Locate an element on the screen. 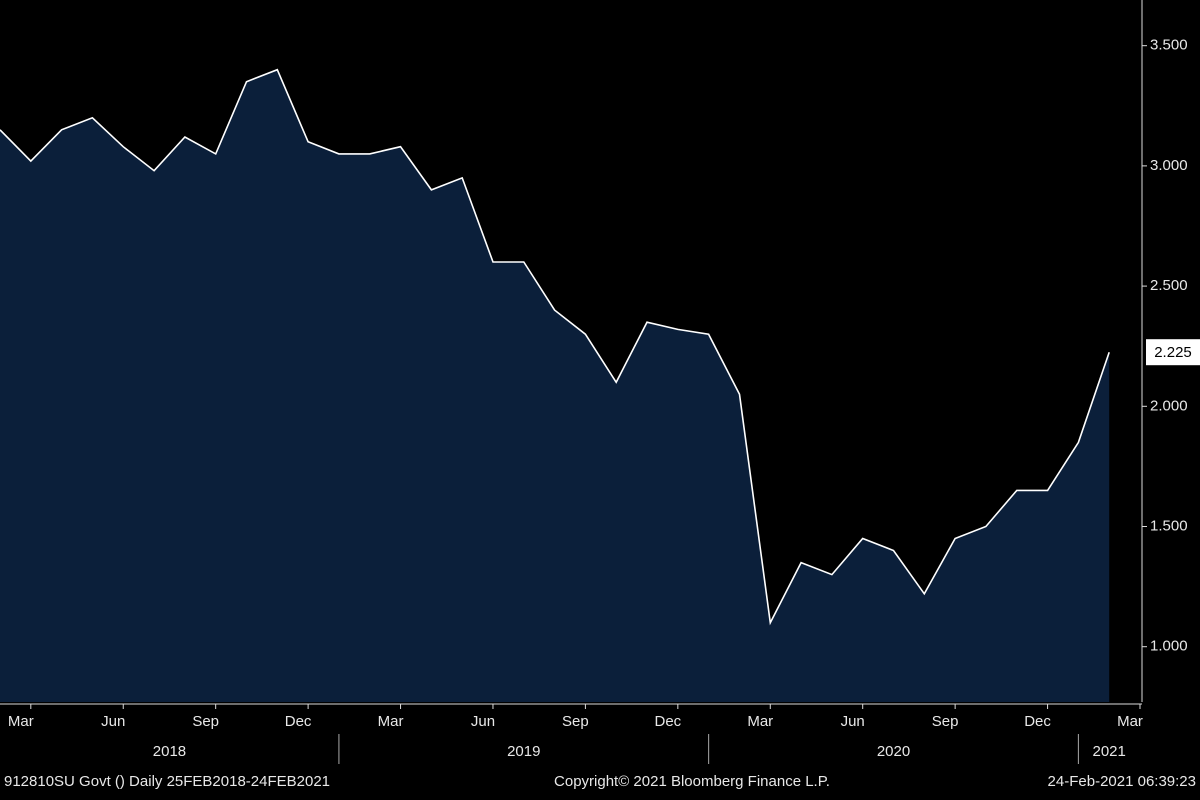  y-tick-label: 3.500 is located at coordinates (1169, 45).